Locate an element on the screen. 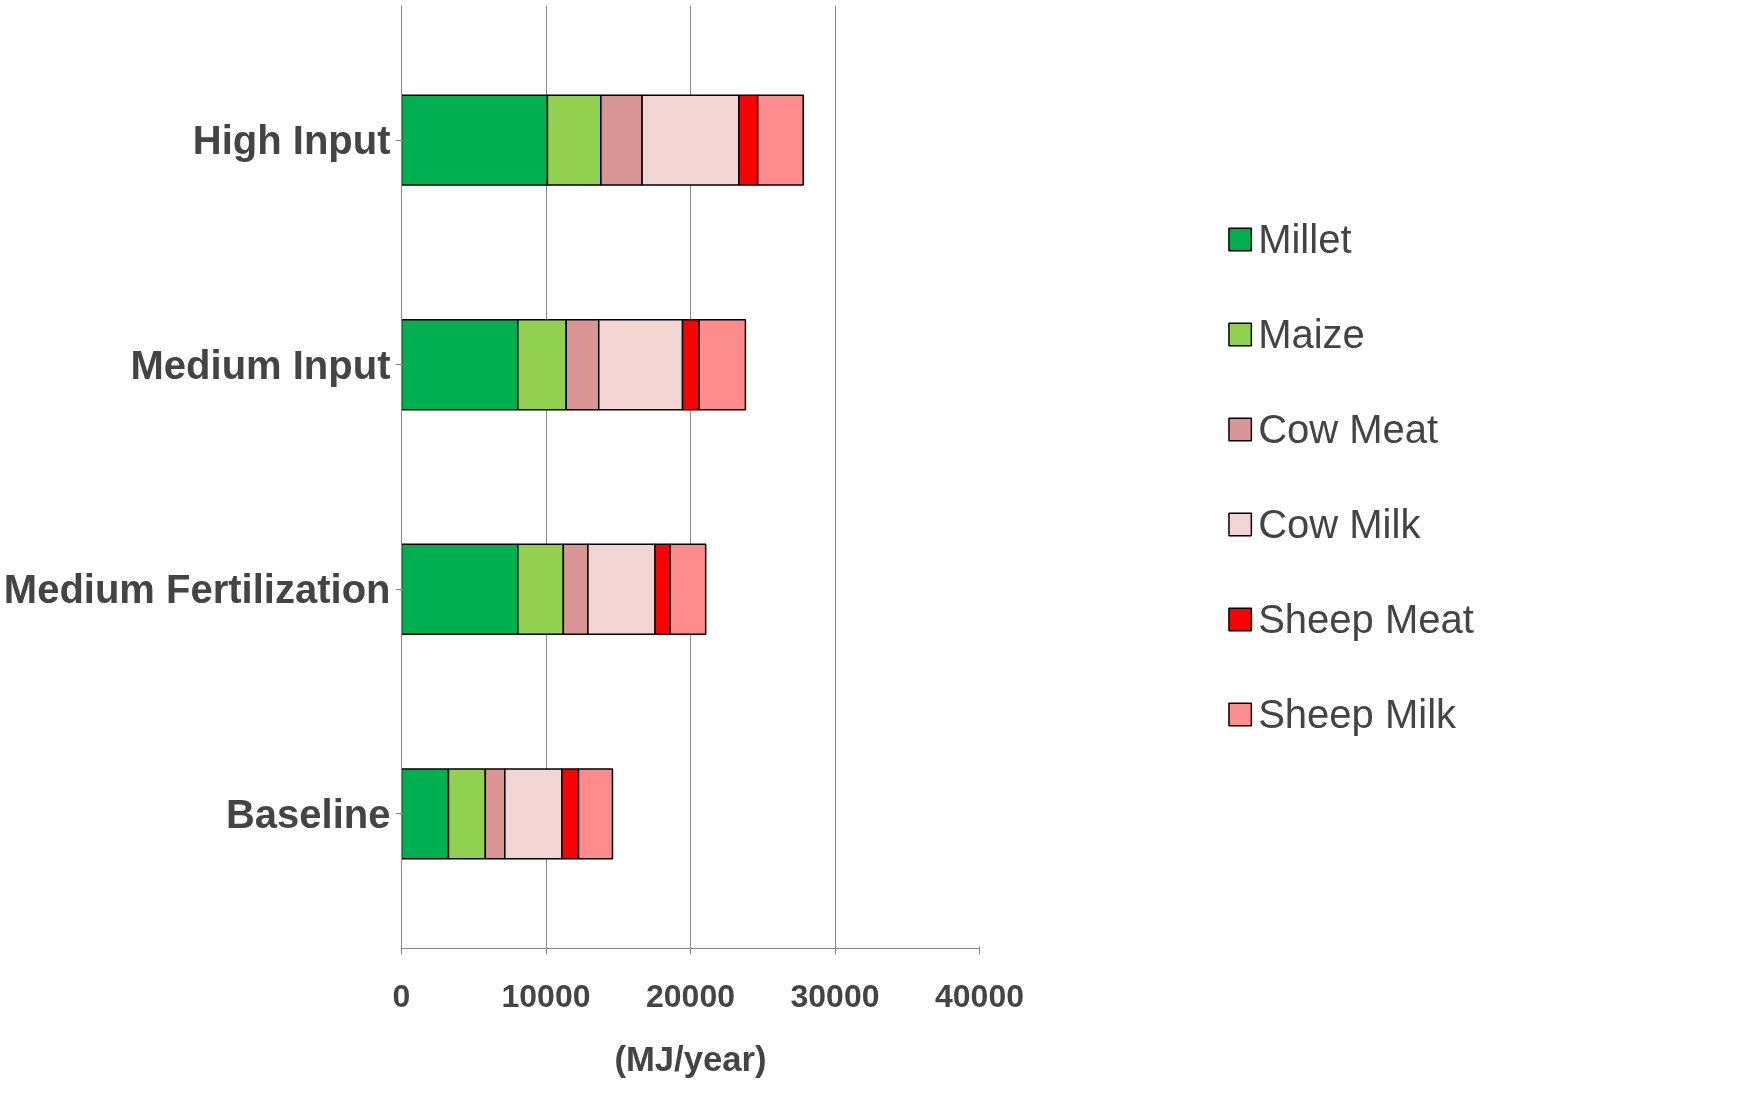 This screenshot has width=1744, height=1096. y-tick-label: Medium Input is located at coordinates (260, 364).